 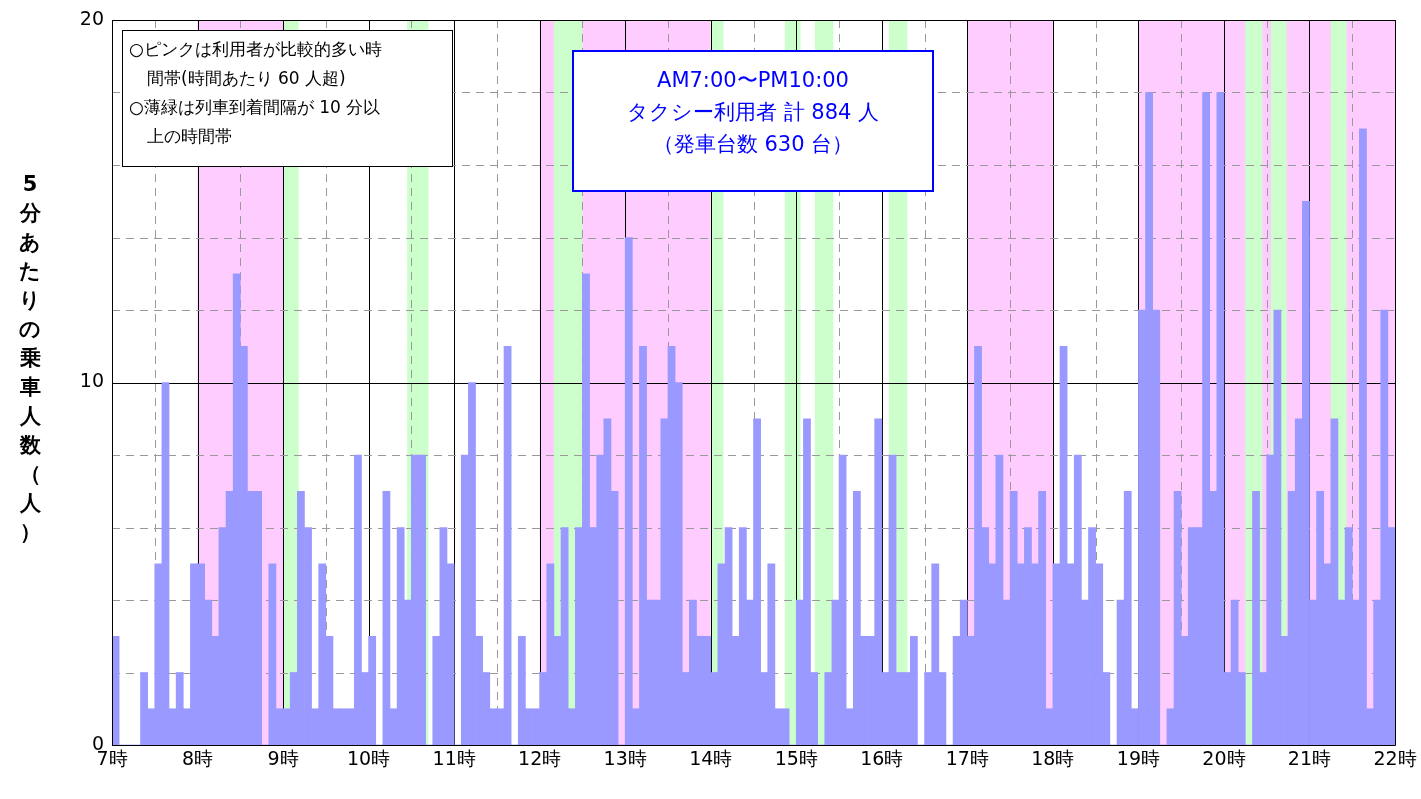 What do you see at coordinates (796, 758) in the screenshot?
I see `x-tick-label: 15時` at bounding box center [796, 758].